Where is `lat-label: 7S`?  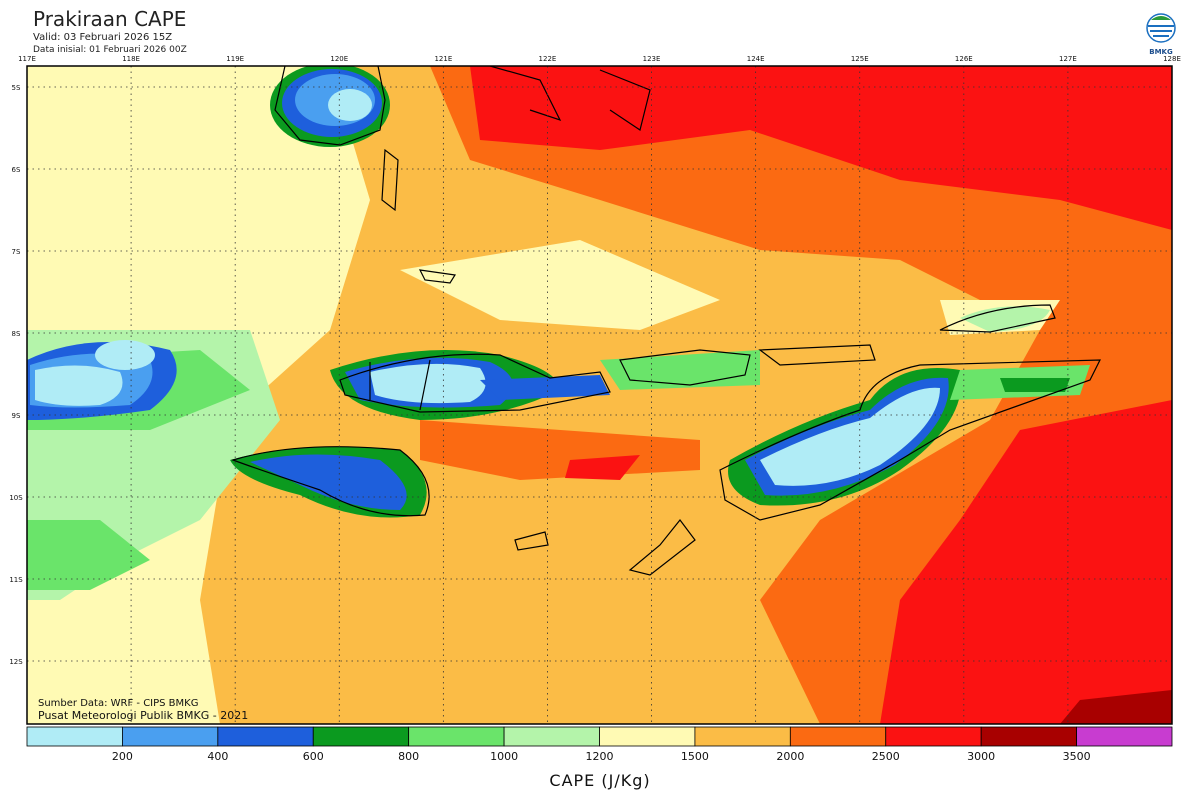 lat-label: 7S is located at coordinates (16, 252).